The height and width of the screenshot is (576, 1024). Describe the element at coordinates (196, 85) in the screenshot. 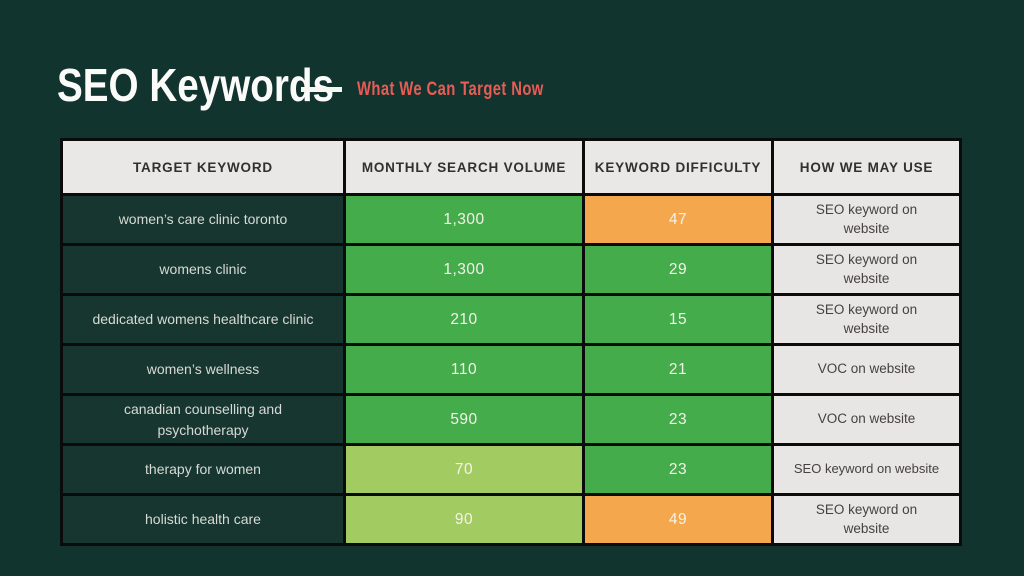

I see `page-title: SEO Keywords` at that location.